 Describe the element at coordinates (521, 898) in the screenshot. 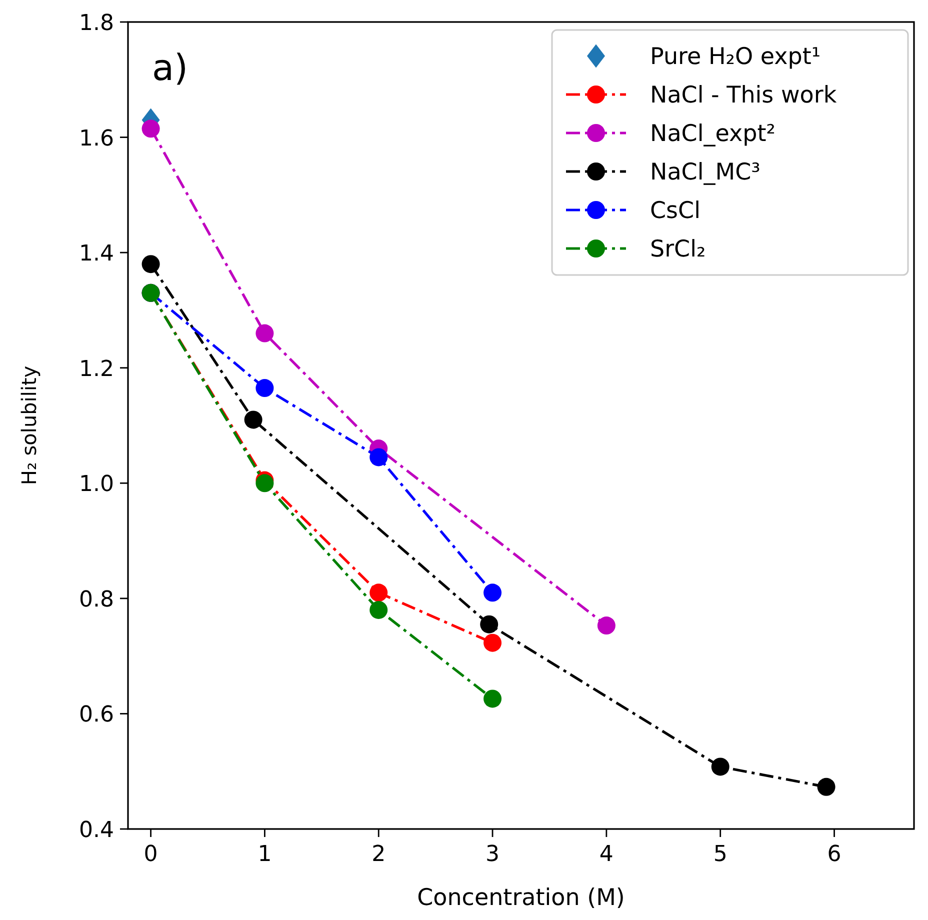

I see `x-axis-title: Concentration (M)` at that location.